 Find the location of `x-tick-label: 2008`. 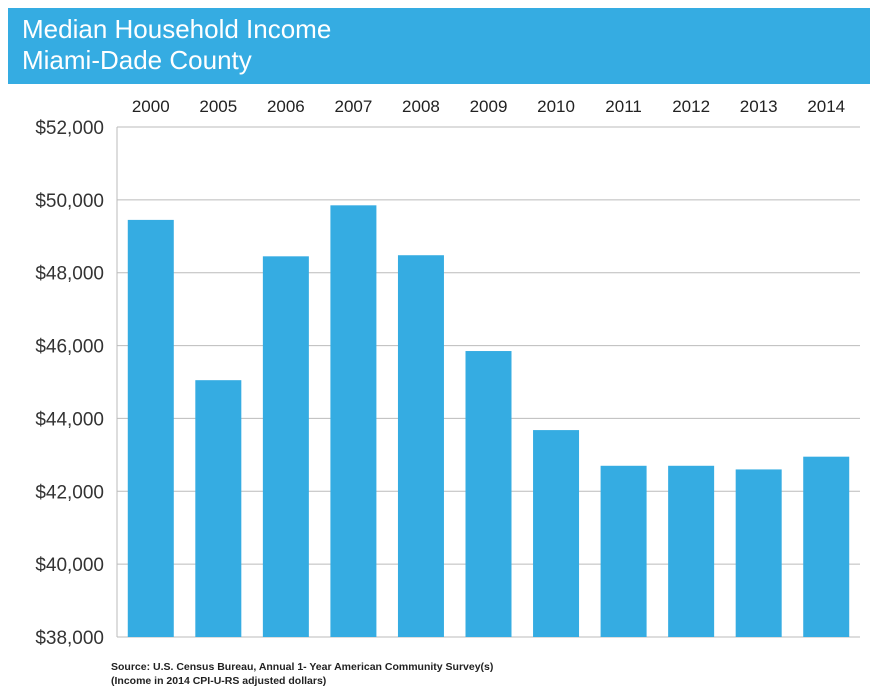

x-tick-label: 2008 is located at coordinates (421, 106).